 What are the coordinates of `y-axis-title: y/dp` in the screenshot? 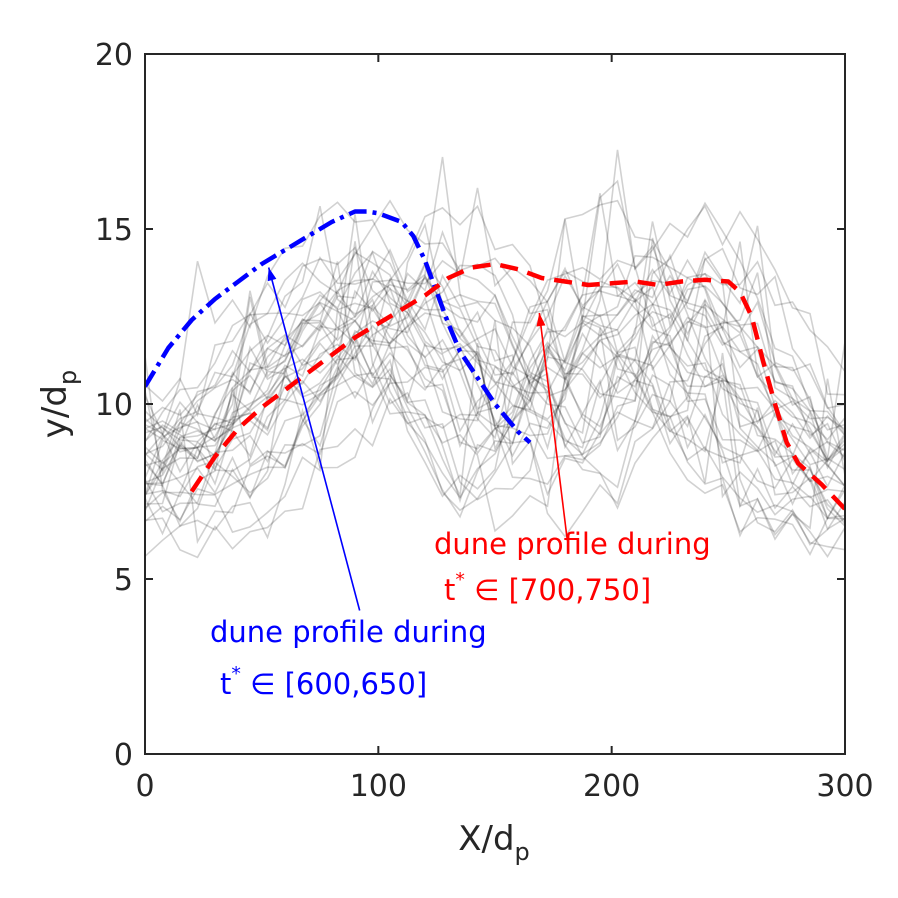 It's located at (58, 404).